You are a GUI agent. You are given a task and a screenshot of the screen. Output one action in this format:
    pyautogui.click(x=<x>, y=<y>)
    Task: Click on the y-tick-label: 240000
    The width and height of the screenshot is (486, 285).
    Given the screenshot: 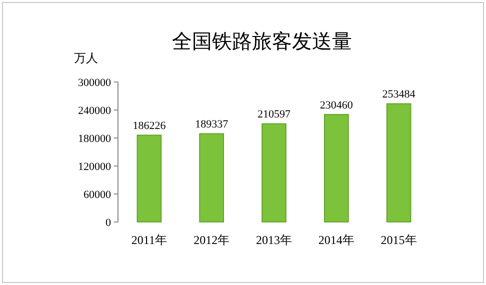 What is the action you would take?
    pyautogui.click(x=95, y=111)
    